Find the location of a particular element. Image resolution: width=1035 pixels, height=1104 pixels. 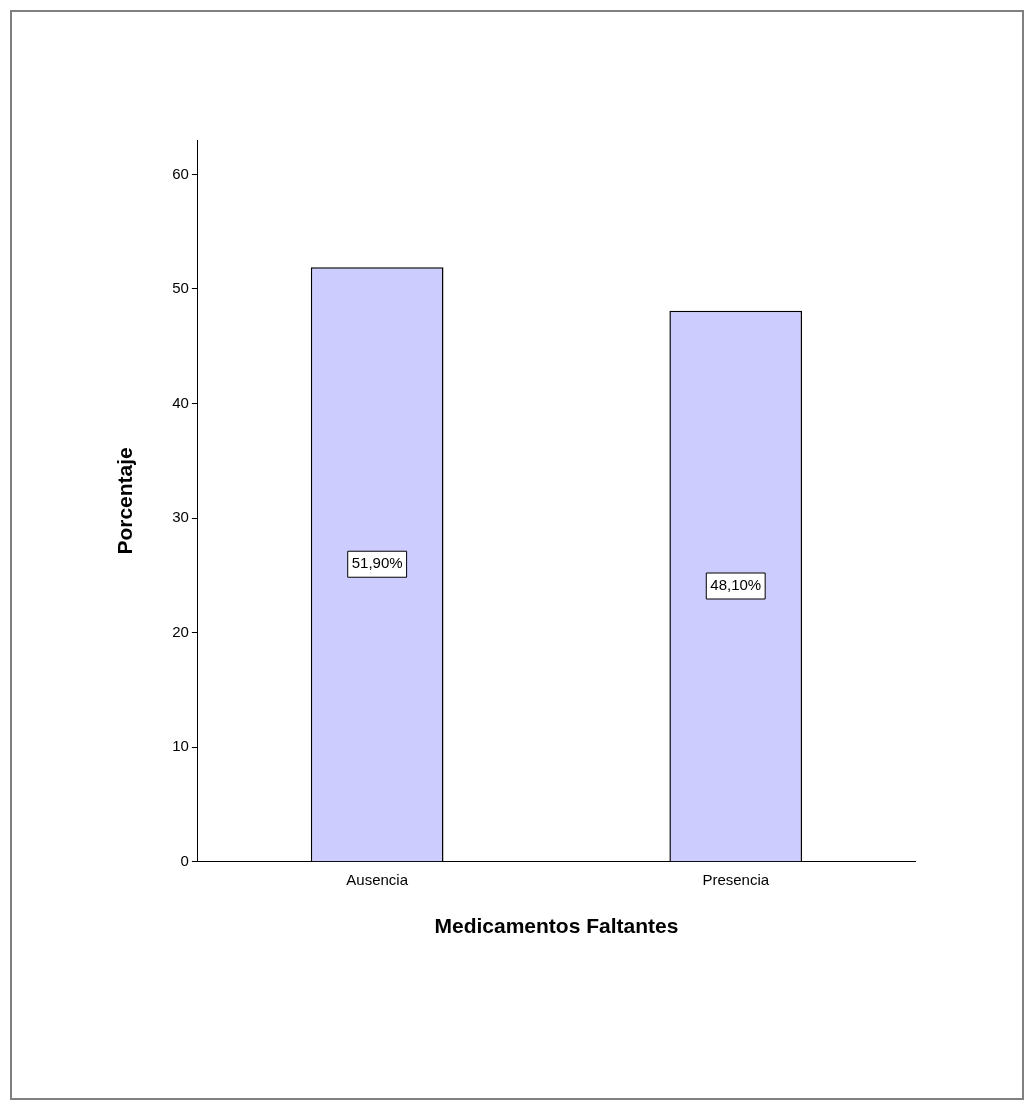

y-tick-label: 10 is located at coordinates (180, 746).